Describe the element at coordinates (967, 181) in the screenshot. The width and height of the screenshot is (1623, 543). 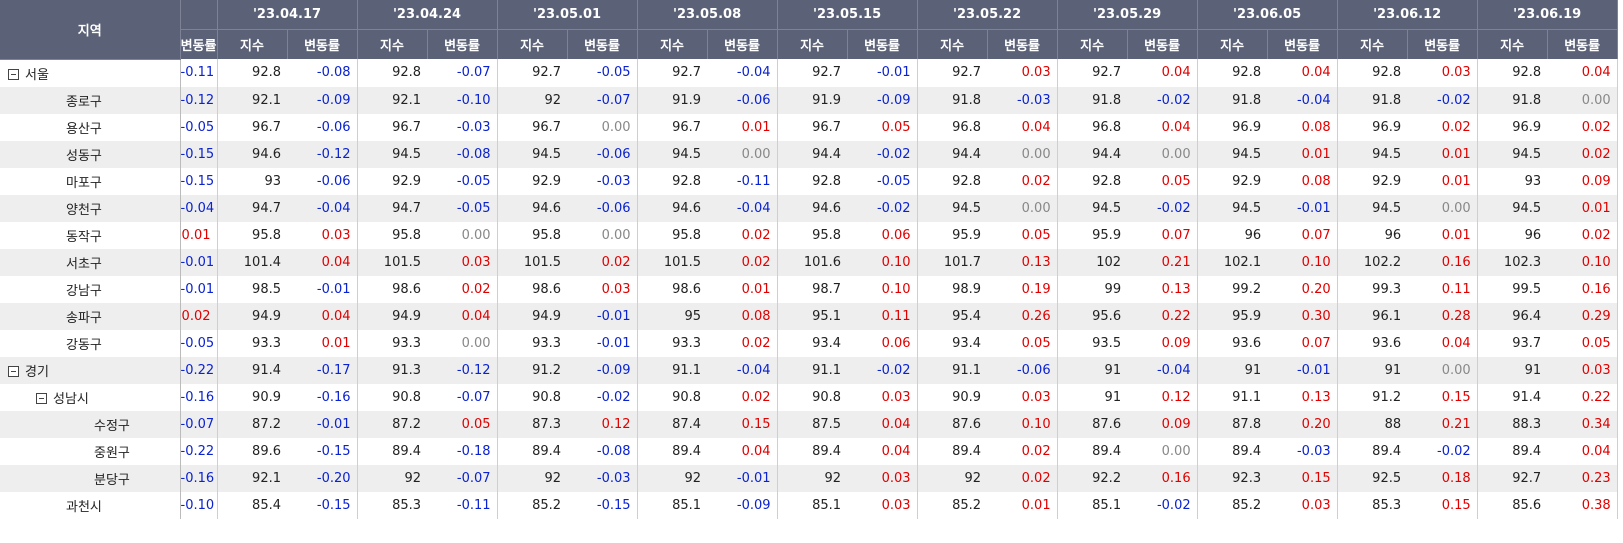
I see `index-cell: 92.8` at that location.